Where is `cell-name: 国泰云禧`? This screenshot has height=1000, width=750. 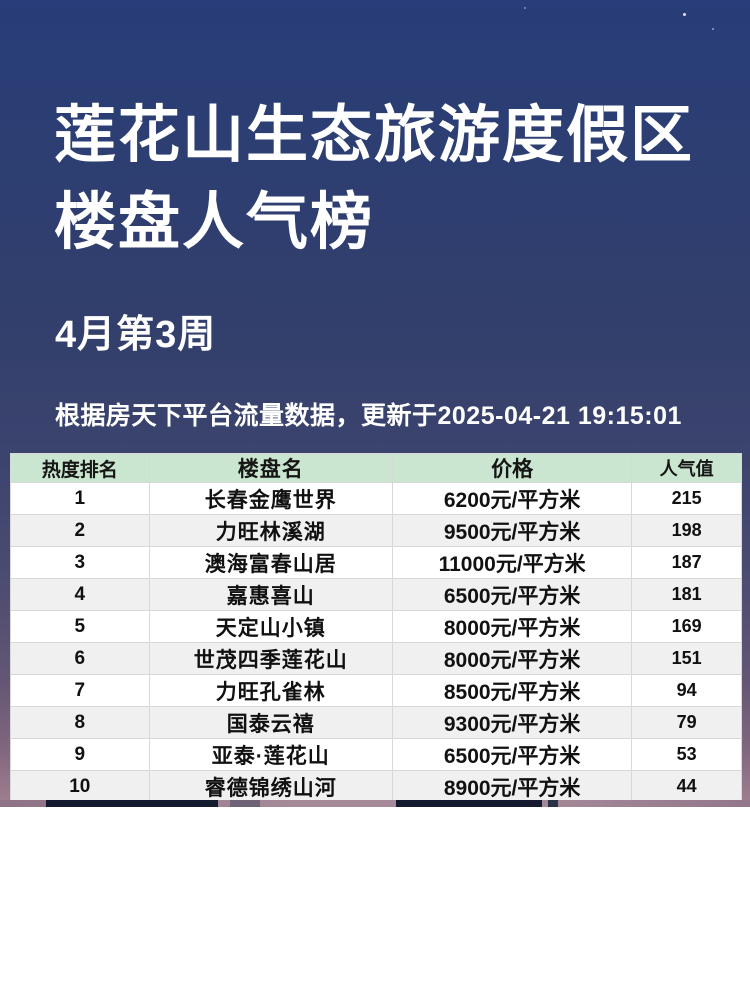 cell-name: 国泰云禧 is located at coordinates (271, 722).